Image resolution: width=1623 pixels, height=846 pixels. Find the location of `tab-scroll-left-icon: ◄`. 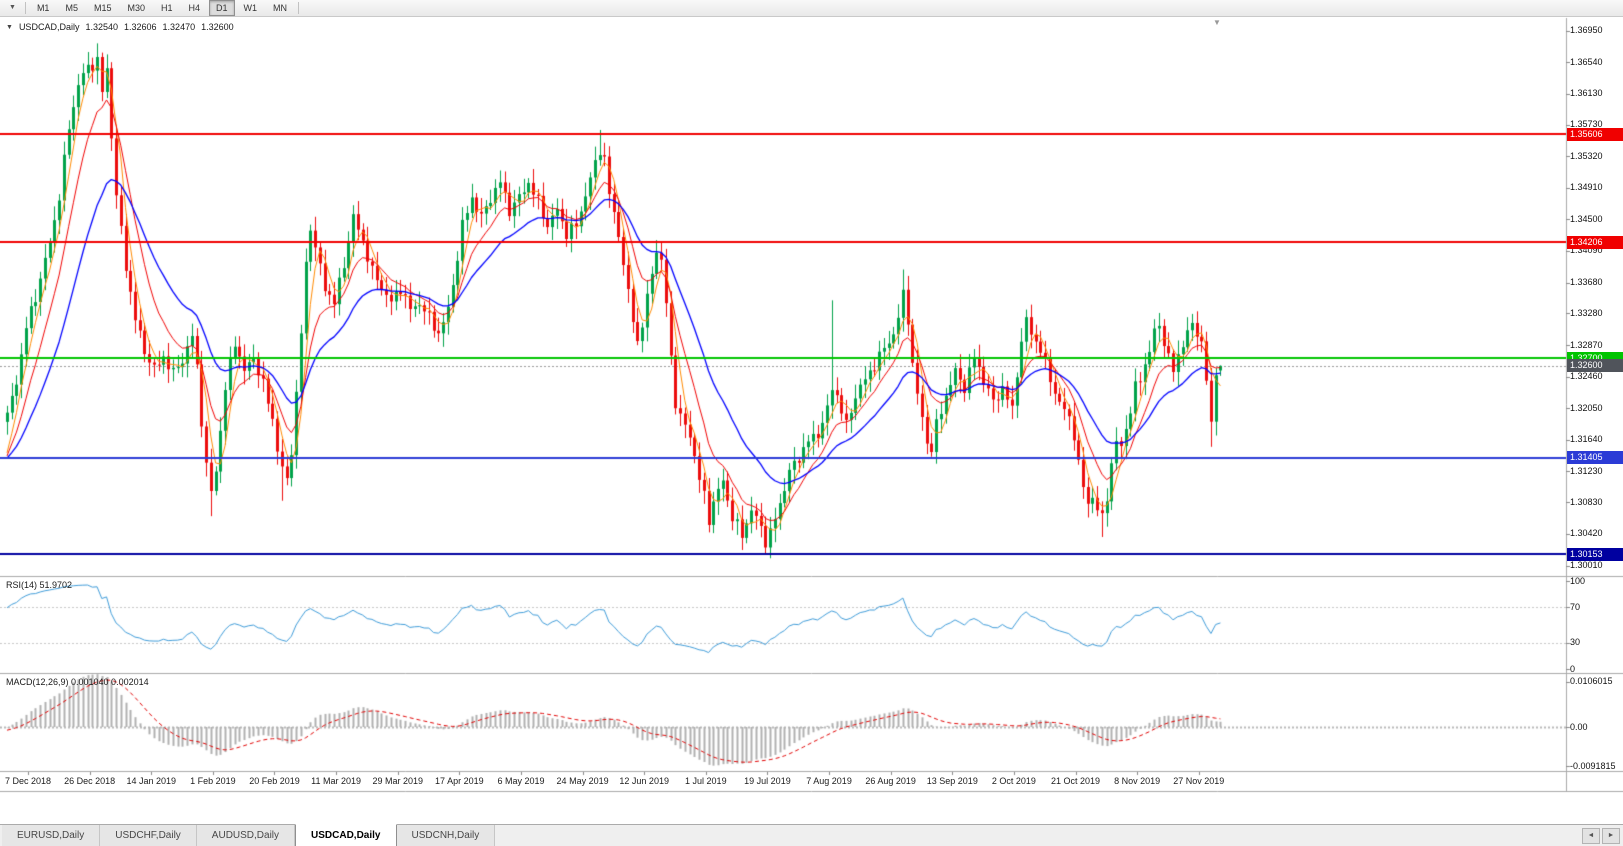

tab-scroll-left-icon: ◄ is located at coordinates (1591, 835).